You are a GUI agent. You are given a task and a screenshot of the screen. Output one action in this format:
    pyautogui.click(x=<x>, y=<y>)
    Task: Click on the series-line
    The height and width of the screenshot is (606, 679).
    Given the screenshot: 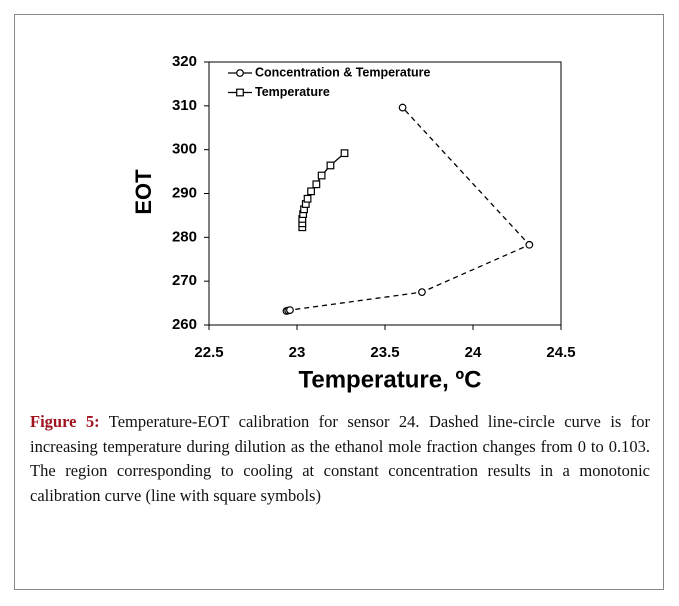 What is the action you would take?
    pyautogui.click(x=408, y=209)
    